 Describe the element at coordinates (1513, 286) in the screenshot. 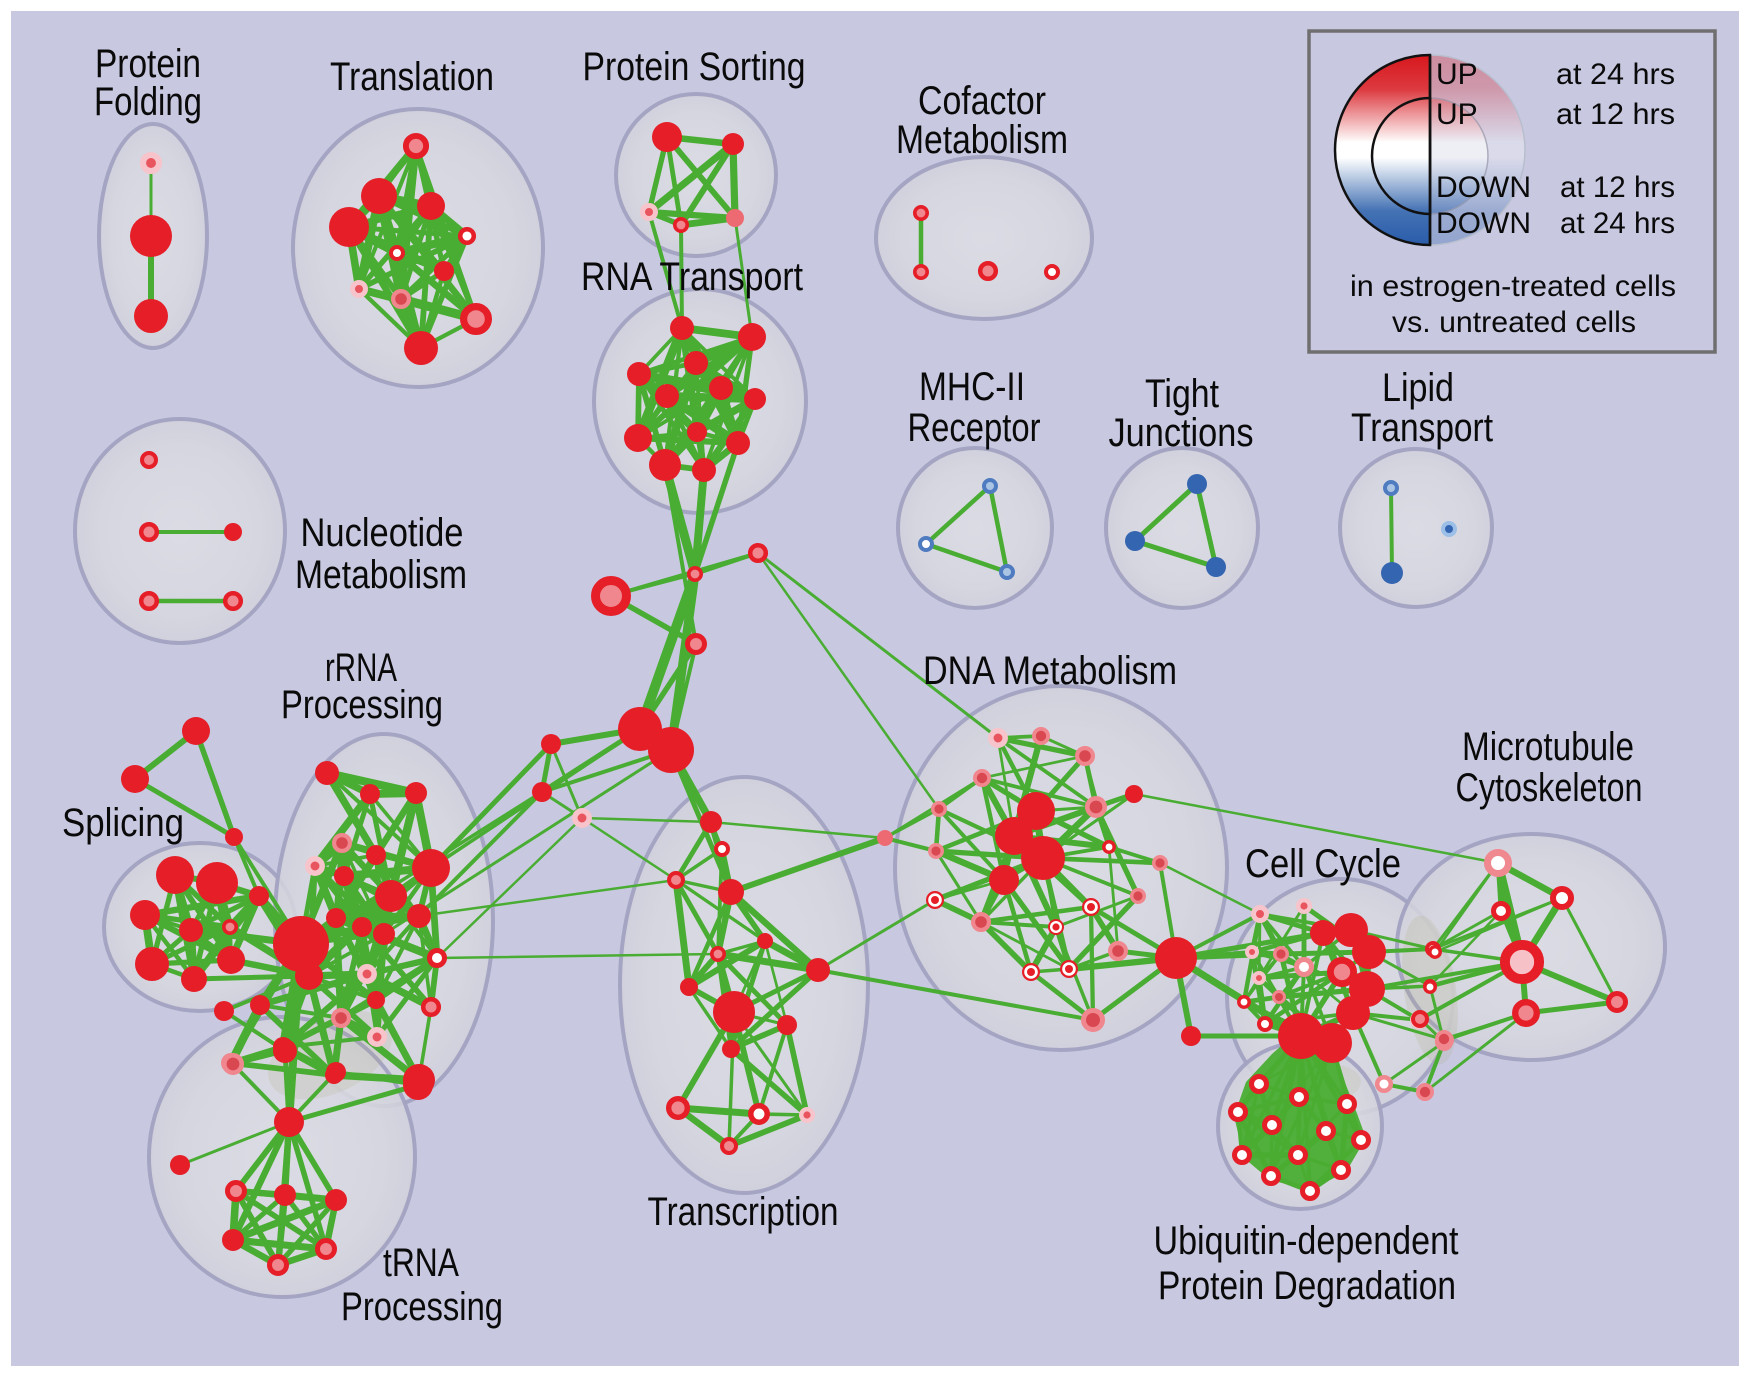

I see `svg-text: in estrogen-treated cells` at that location.